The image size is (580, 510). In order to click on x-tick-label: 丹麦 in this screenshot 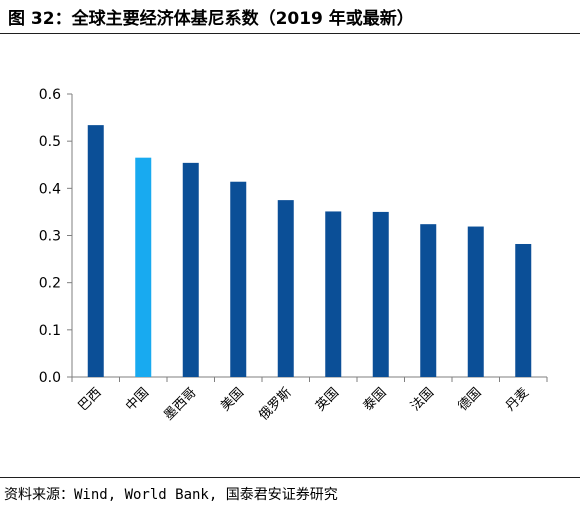, I will do `click(517, 399)`.